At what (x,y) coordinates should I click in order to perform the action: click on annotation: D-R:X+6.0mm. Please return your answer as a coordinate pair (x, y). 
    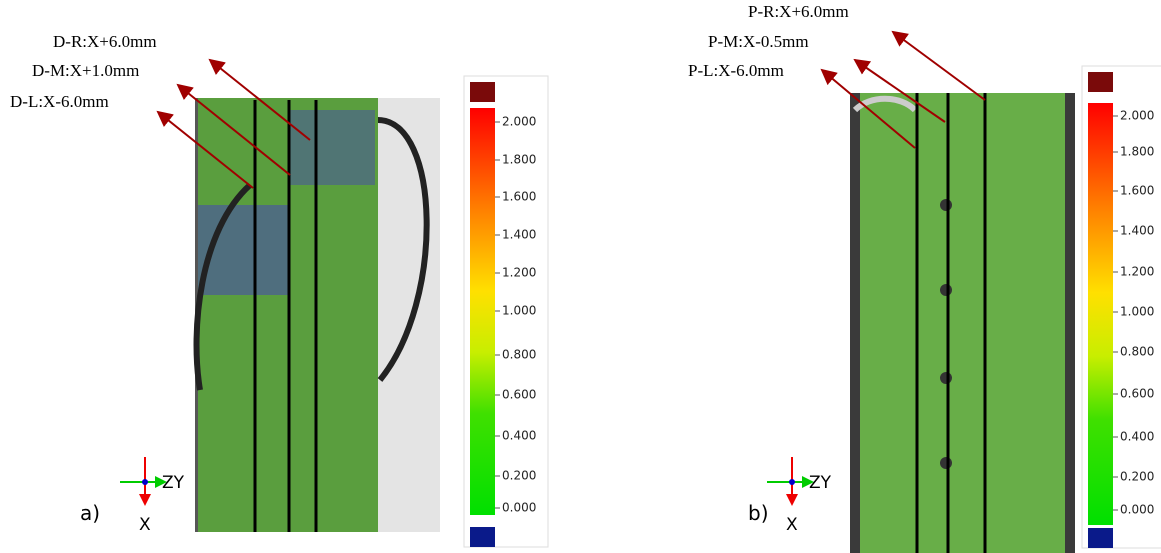
    Looking at the image, I should click on (105, 41).